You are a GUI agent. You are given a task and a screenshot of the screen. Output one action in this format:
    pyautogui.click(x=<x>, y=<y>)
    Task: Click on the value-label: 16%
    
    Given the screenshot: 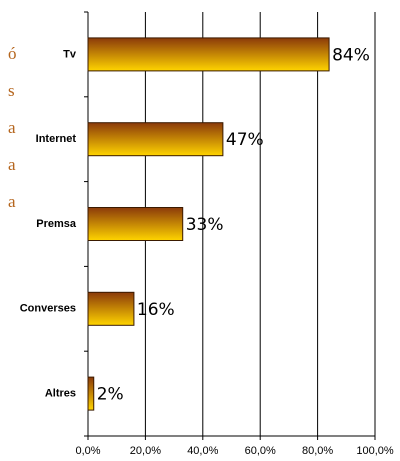 What is the action you would take?
    pyautogui.click(x=156, y=310)
    